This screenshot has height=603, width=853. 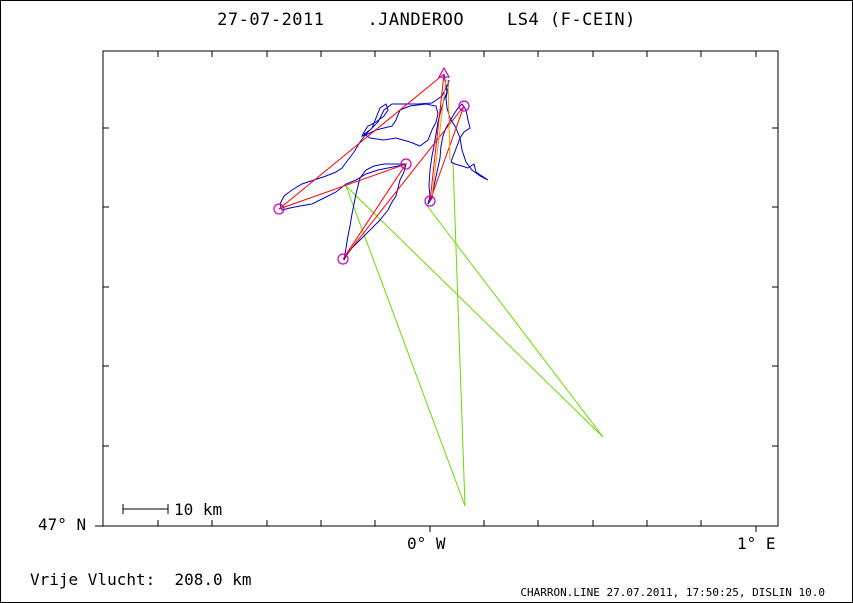 I want to click on task-legs, so click(x=371, y=166).